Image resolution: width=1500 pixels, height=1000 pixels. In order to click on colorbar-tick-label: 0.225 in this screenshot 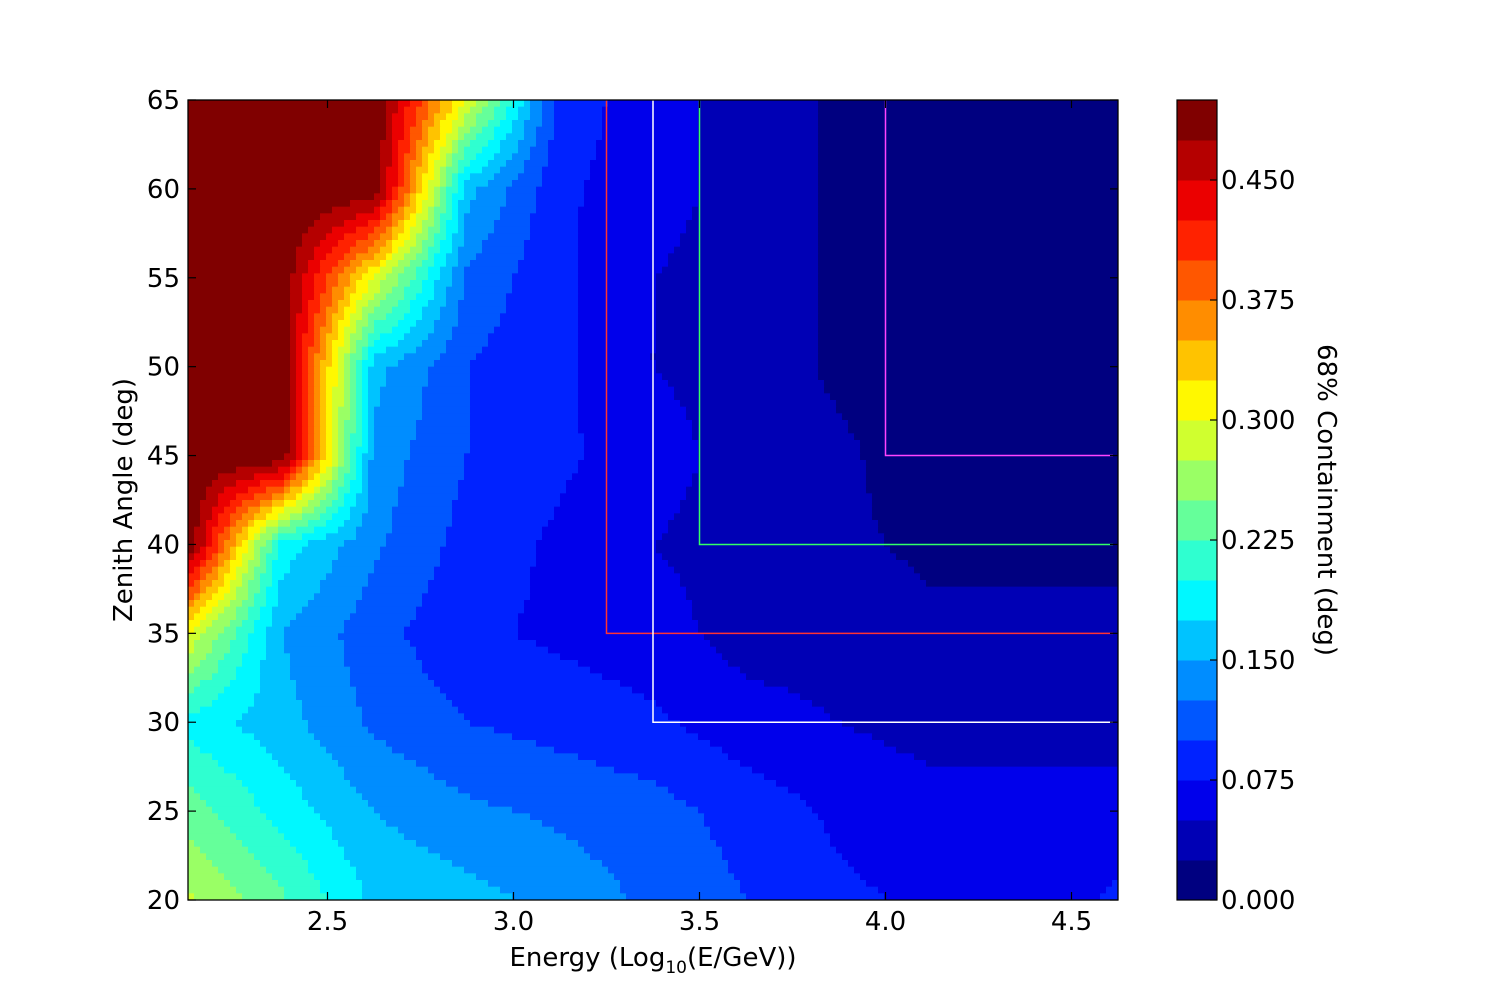, I will do `click(1258, 541)`.